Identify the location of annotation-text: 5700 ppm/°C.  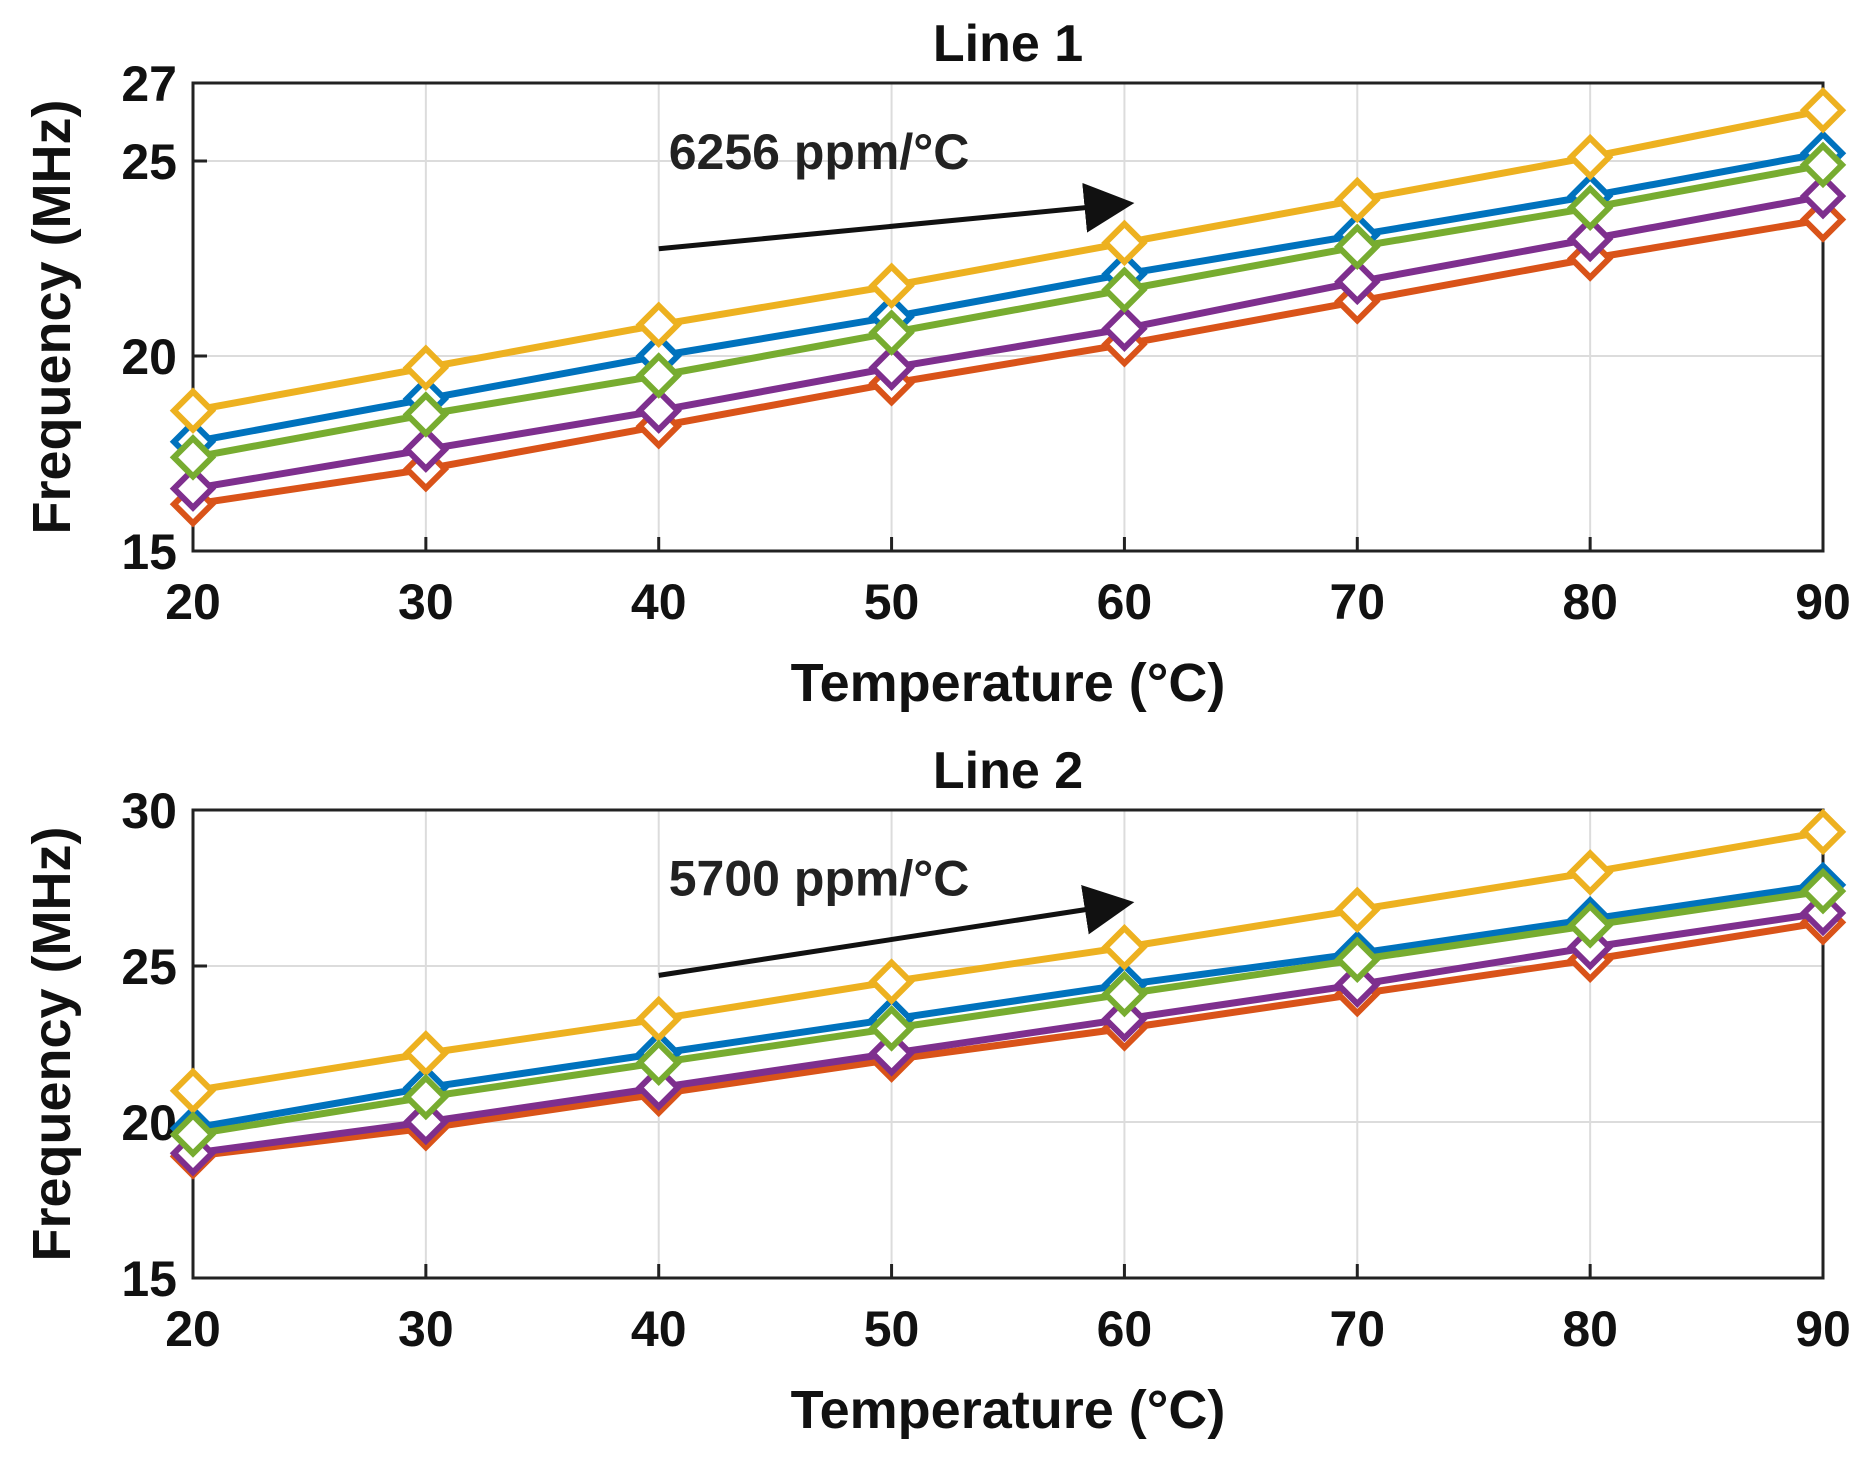
(819, 878).